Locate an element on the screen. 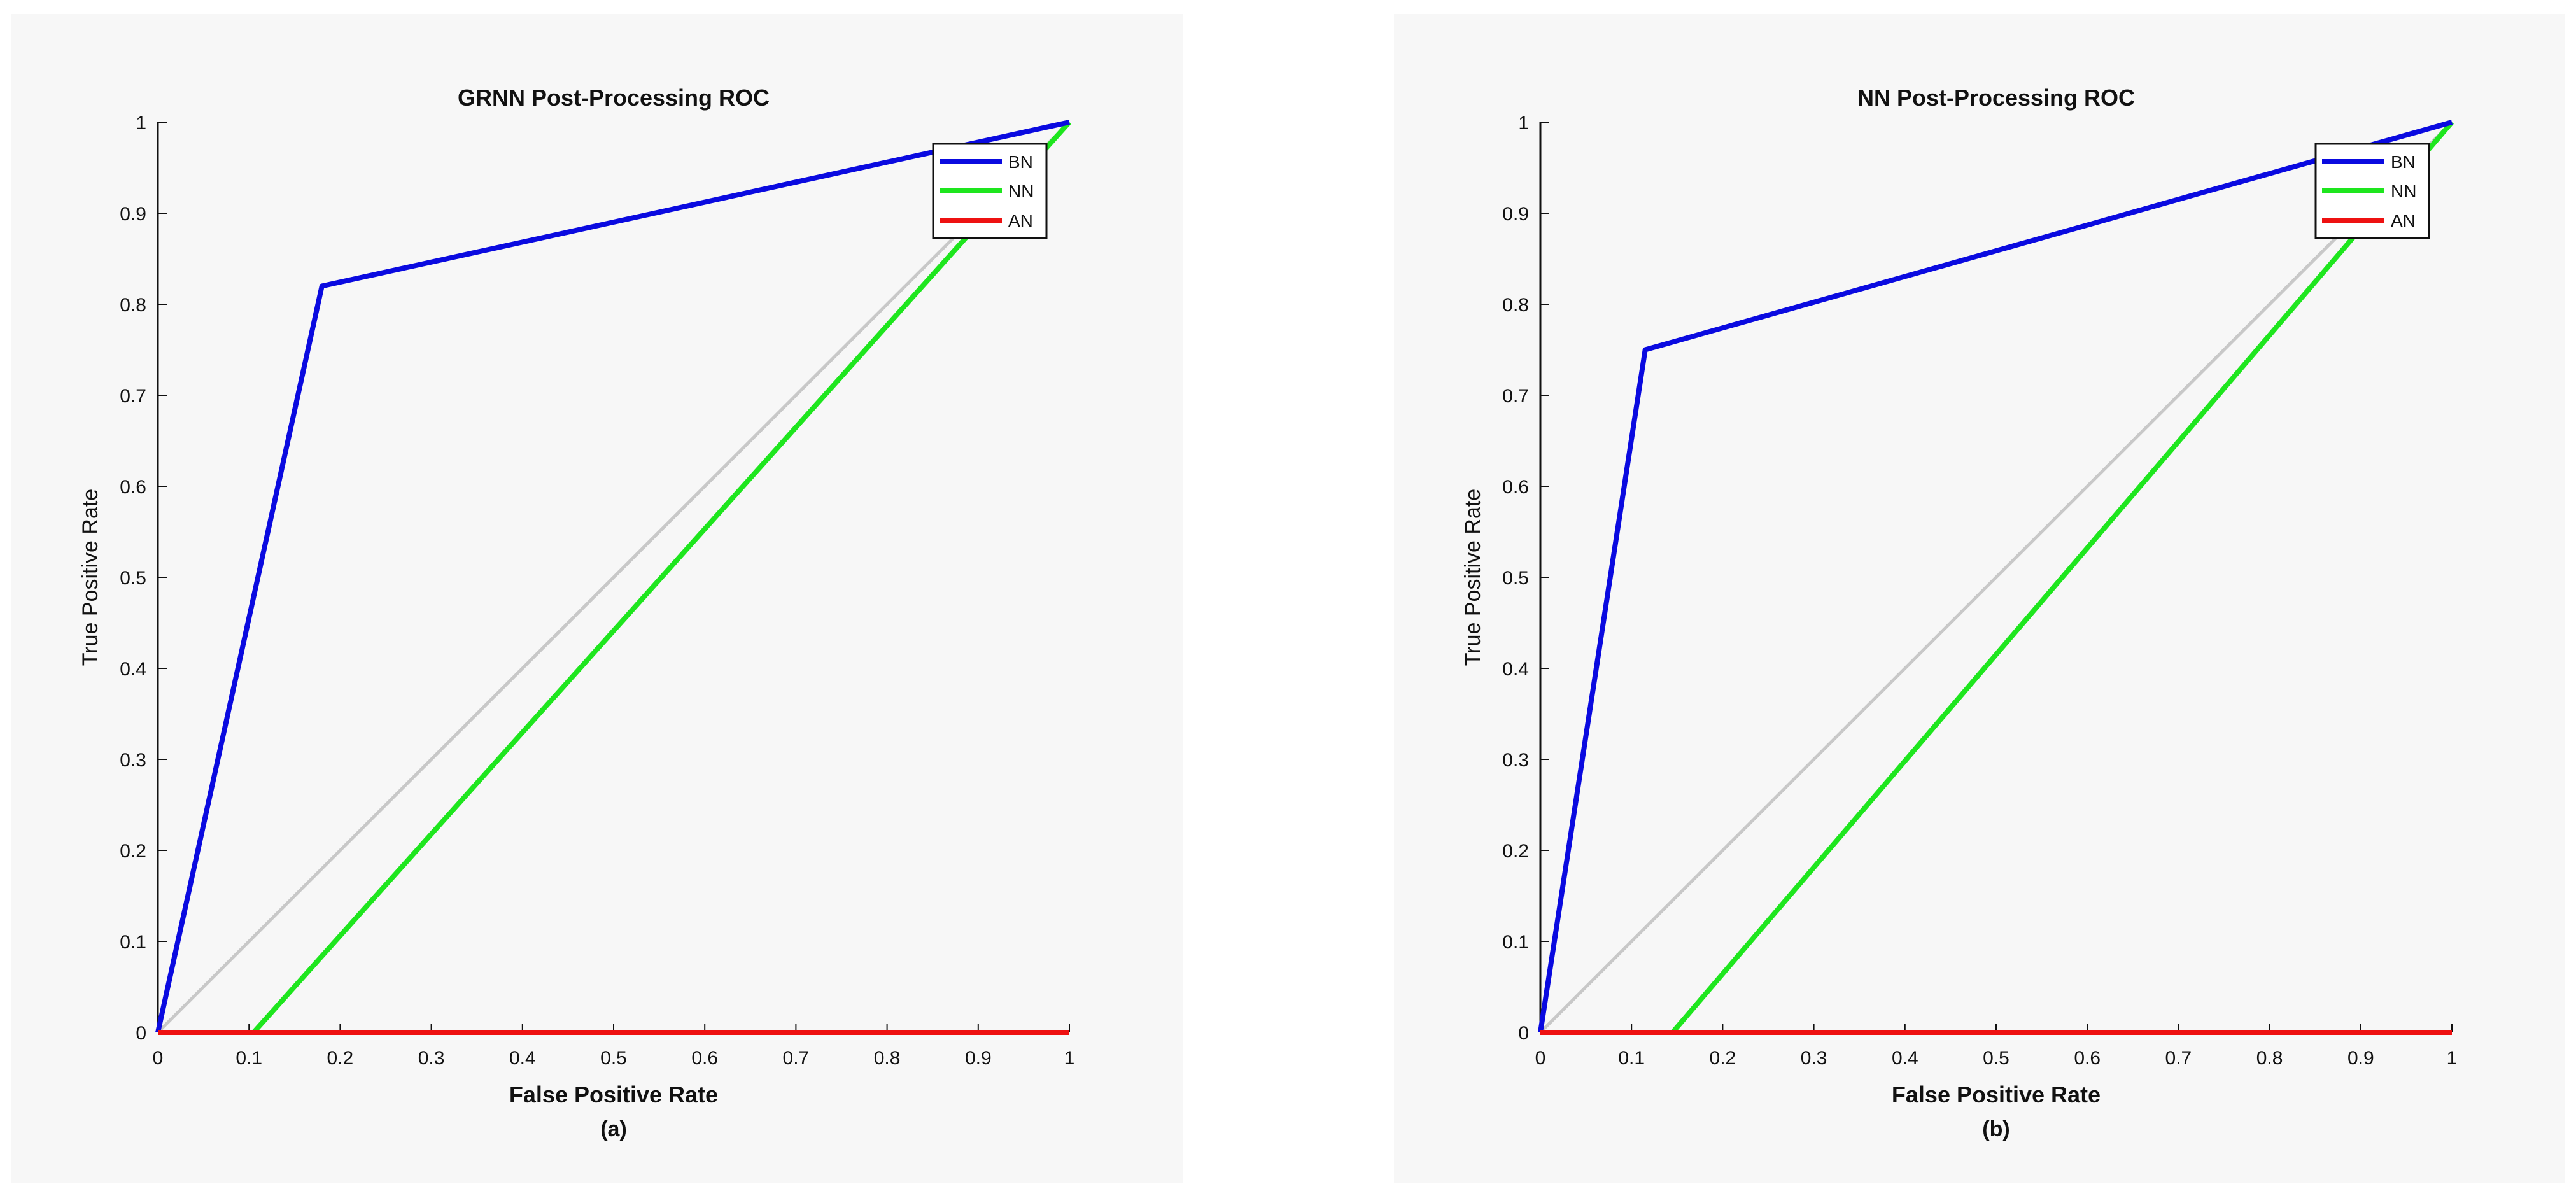 Image resolution: width=2576 pixels, height=1196 pixels. figure-caption: (b) is located at coordinates (1996, 1129).